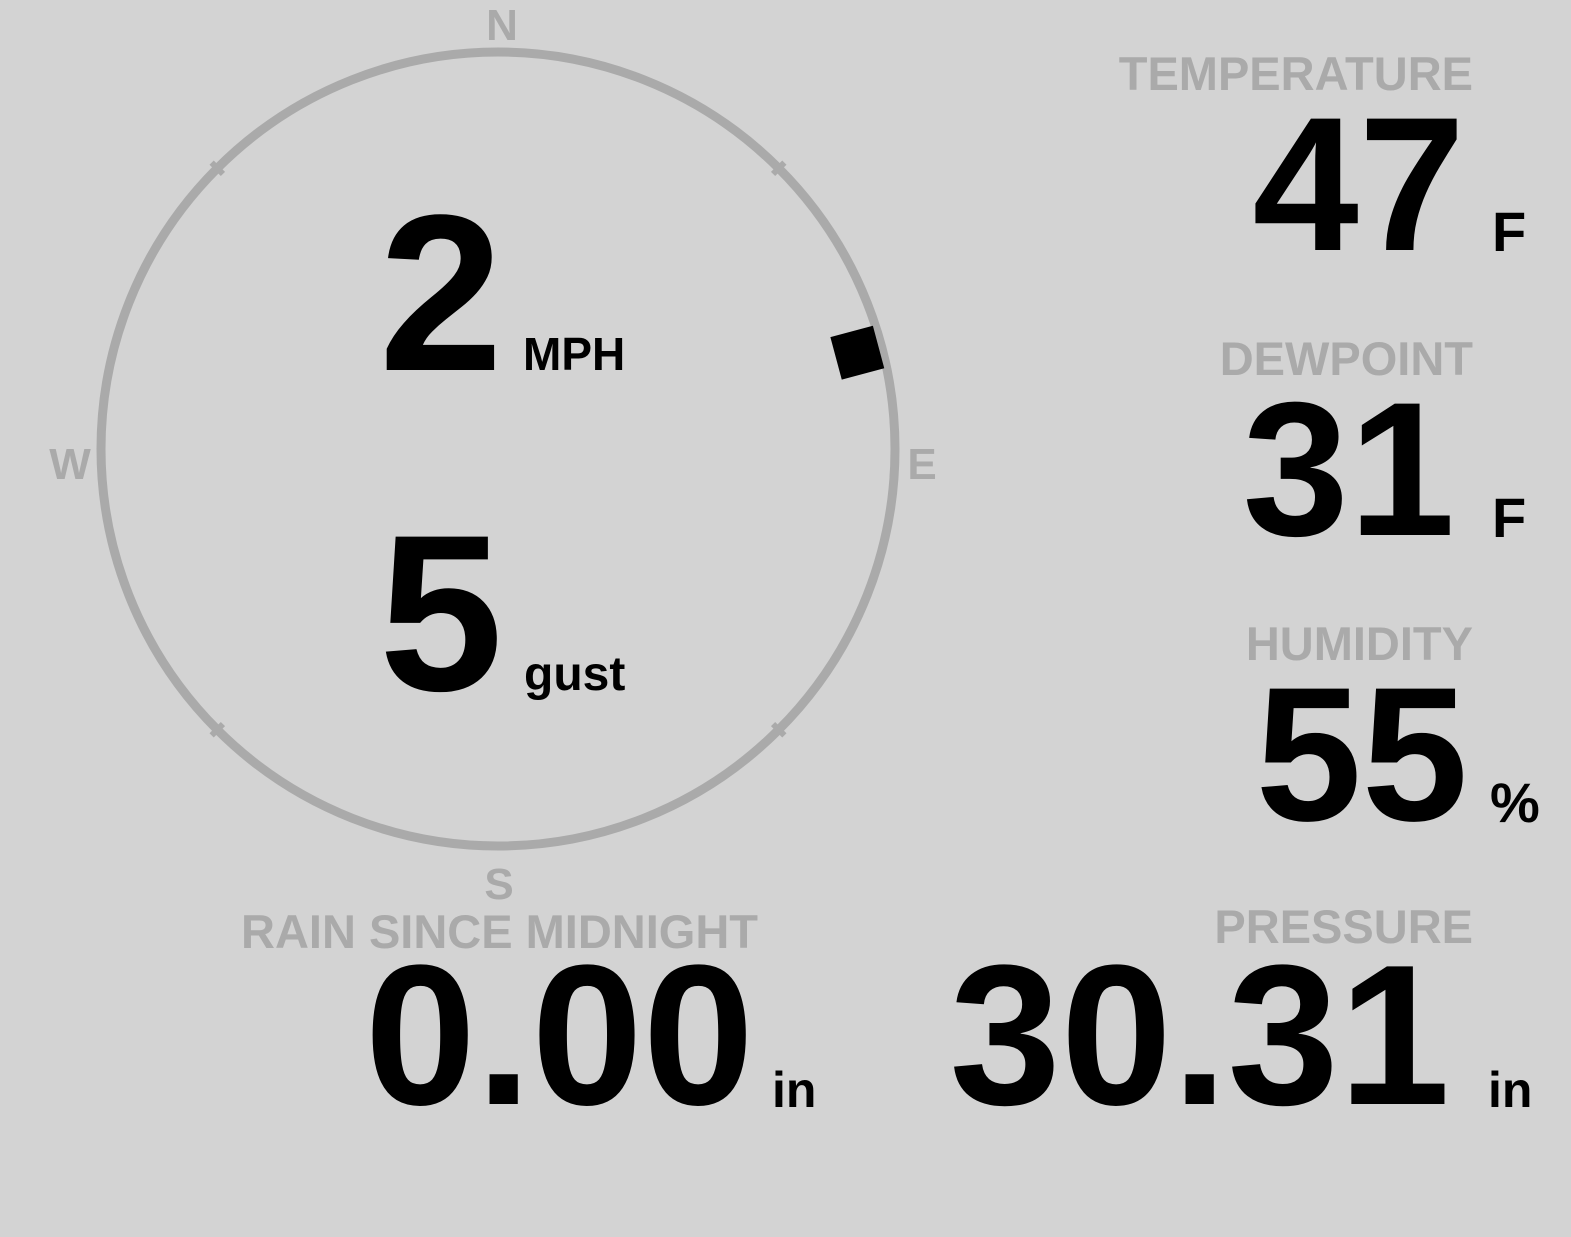 This screenshot has height=1237, width=1571. I want to click on rain-panel: RAIN SINCE MIDNIGHT 0.00 in, so click(528, 1026).